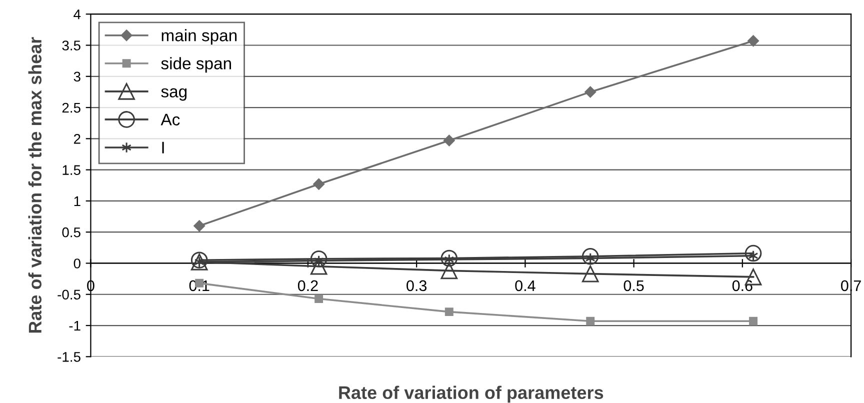  What do you see at coordinates (69, 295) in the screenshot?
I see `y-tick-label: -0.5` at bounding box center [69, 295].